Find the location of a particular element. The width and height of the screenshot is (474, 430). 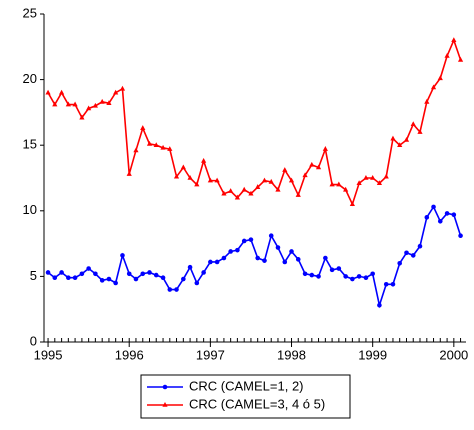

legend-label: CRC (CAMEL=1, 2) is located at coordinates (246, 385).